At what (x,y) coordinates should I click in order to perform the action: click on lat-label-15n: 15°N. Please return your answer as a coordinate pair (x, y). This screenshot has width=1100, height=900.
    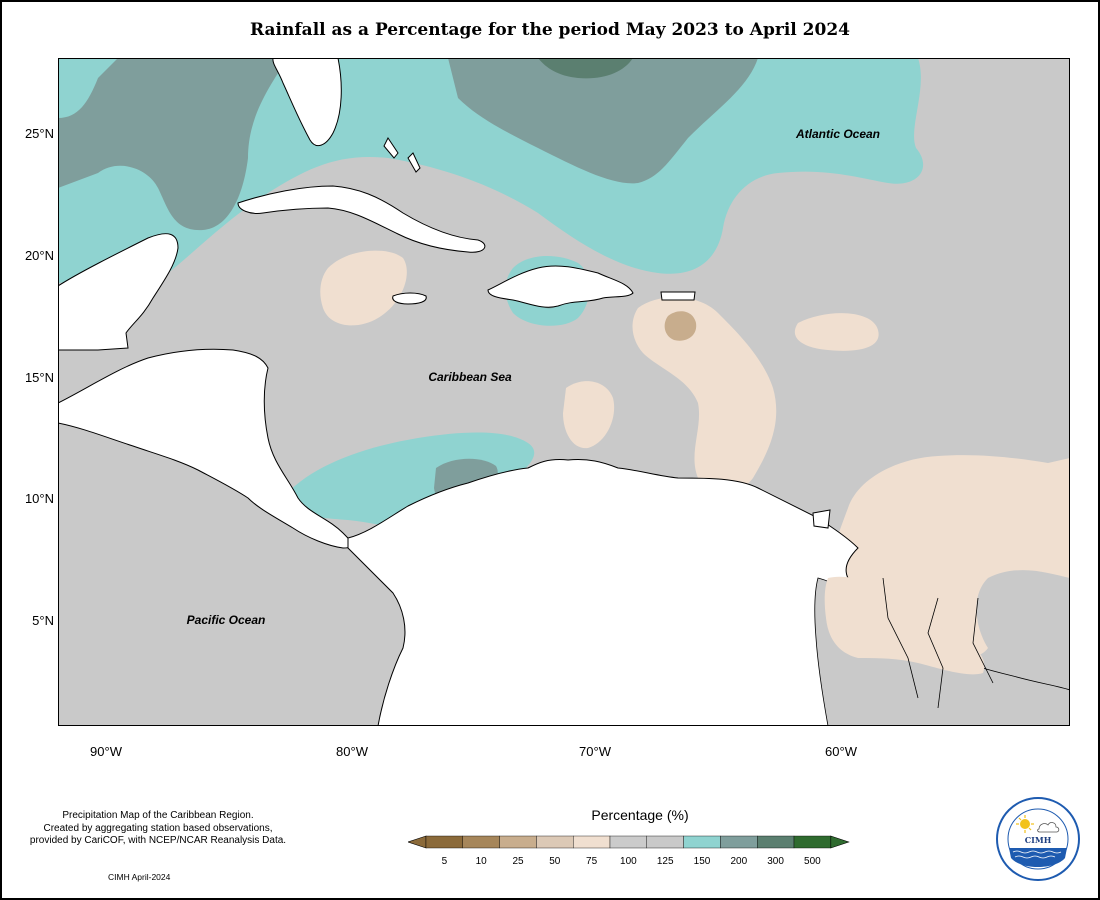
    Looking at the image, I should click on (39, 377).